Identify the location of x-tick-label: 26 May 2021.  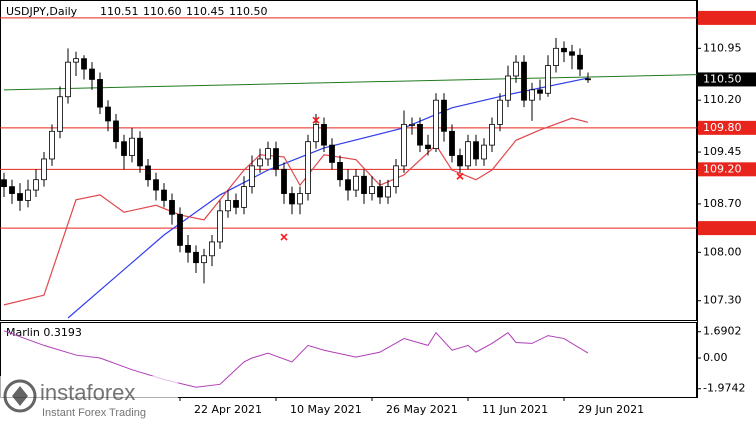
(422, 409).